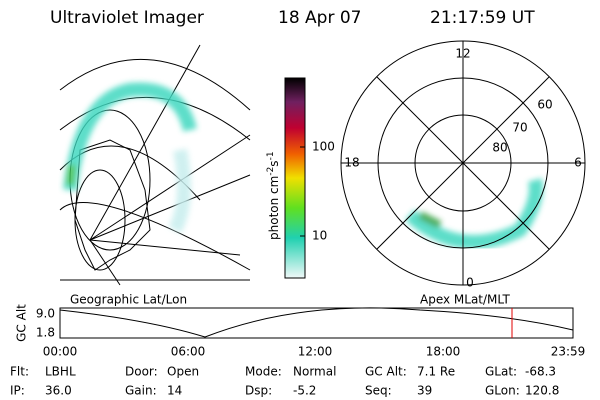  What do you see at coordinates (274, 208) in the screenshot?
I see `unit: photon cm` at bounding box center [274, 208].